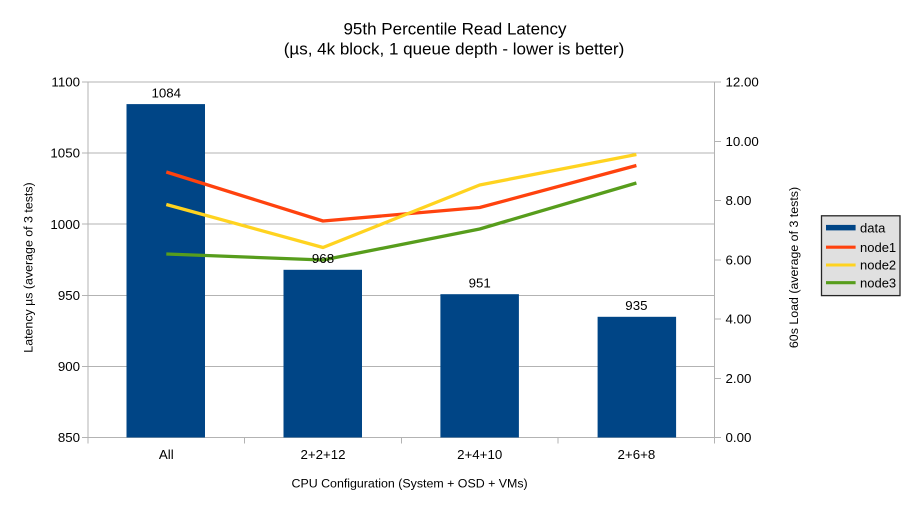 This screenshot has height=510, width=907. What do you see at coordinates (878, 265) in the screenshot?
I see `svg-text: node2` at bounding box center [878, 265].